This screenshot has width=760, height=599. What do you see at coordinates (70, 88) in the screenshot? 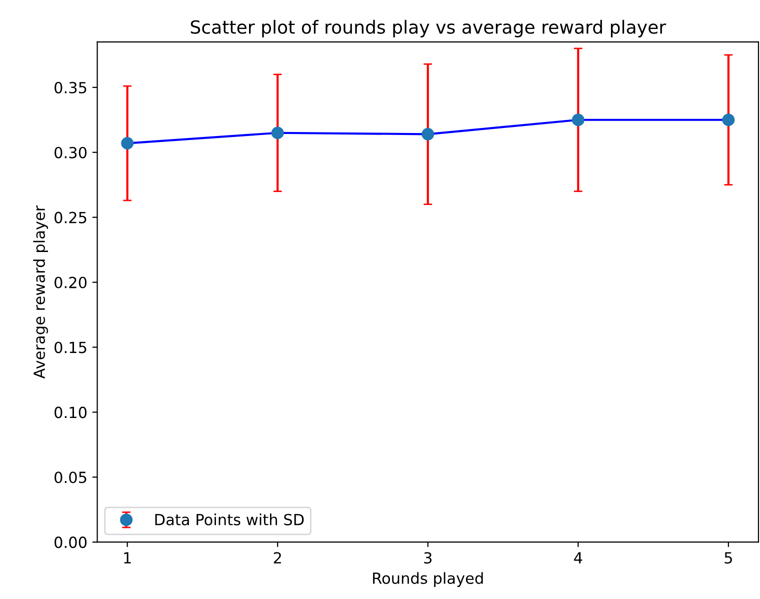
I see `y-tick-label: 0.35` at bounding box center [70, 88].